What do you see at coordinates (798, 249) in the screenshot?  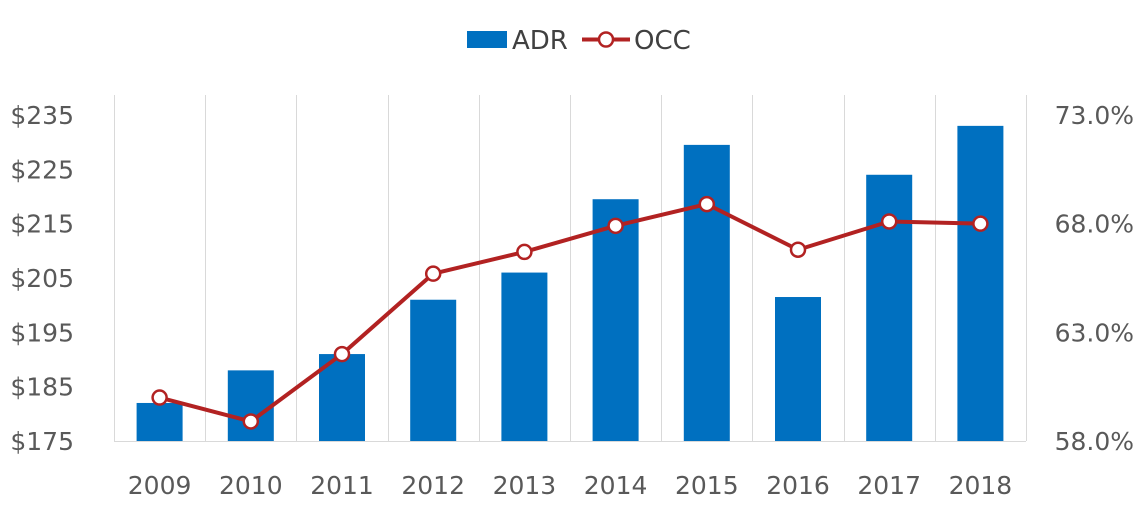 I see `point-occ-2016` at bounding box center [798, 249].